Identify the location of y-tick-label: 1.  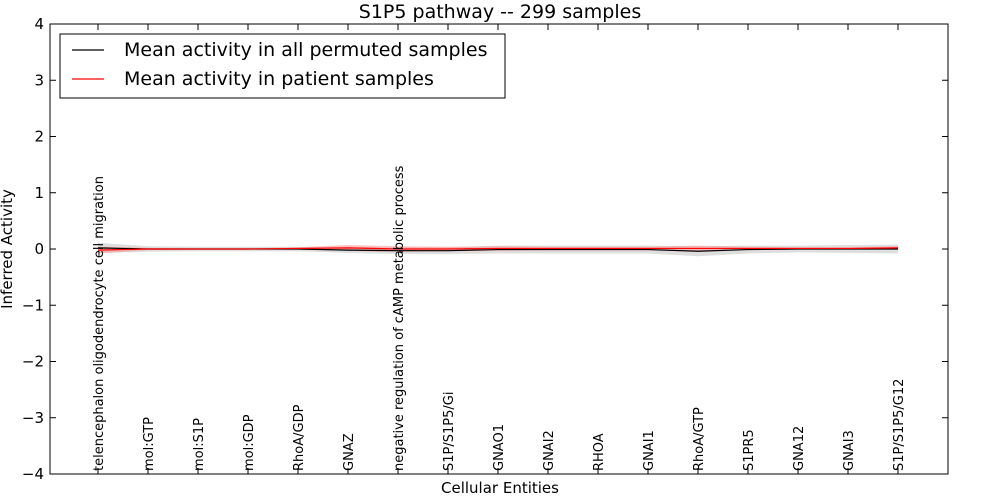
(39, 193).